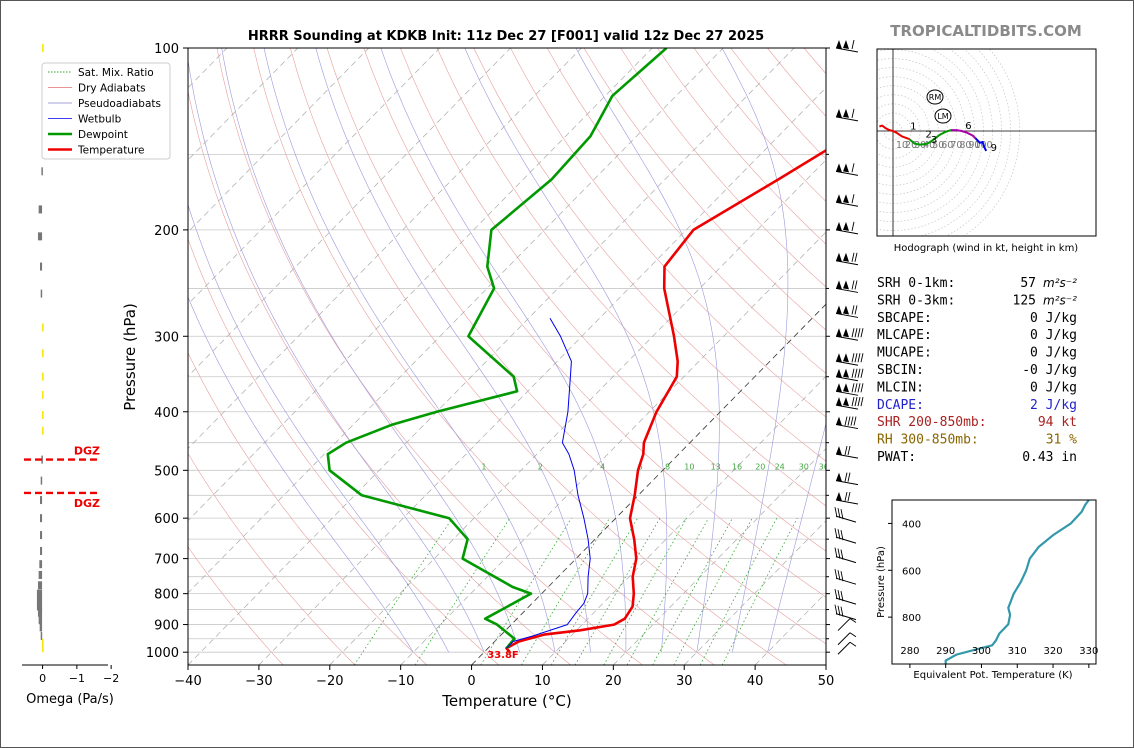 The height and width of the screenshot is (748, 1134). I want to click on y-tick-label: 1000, so click(162, 653).